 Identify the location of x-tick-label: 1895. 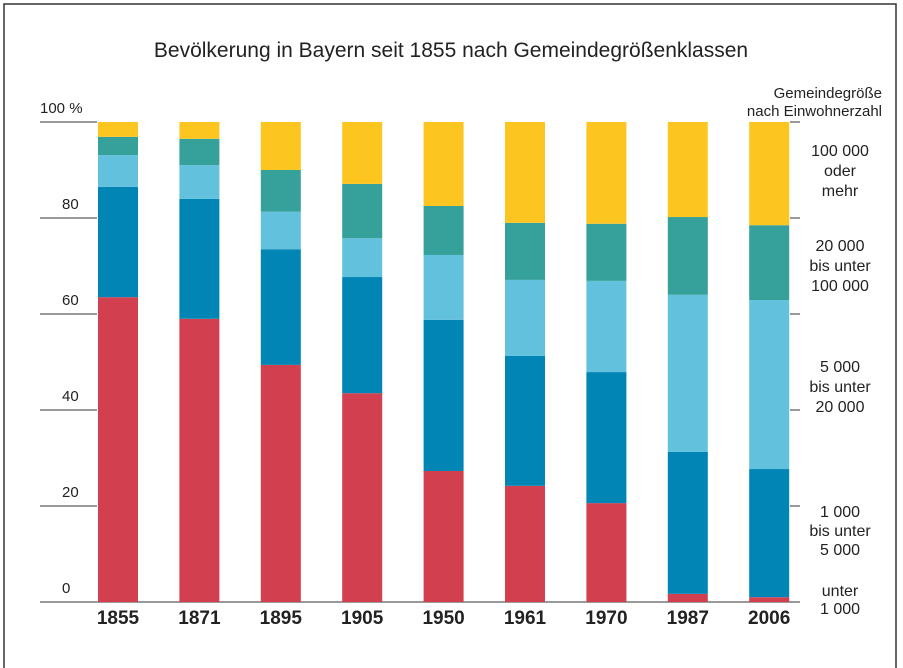
(281, 618).